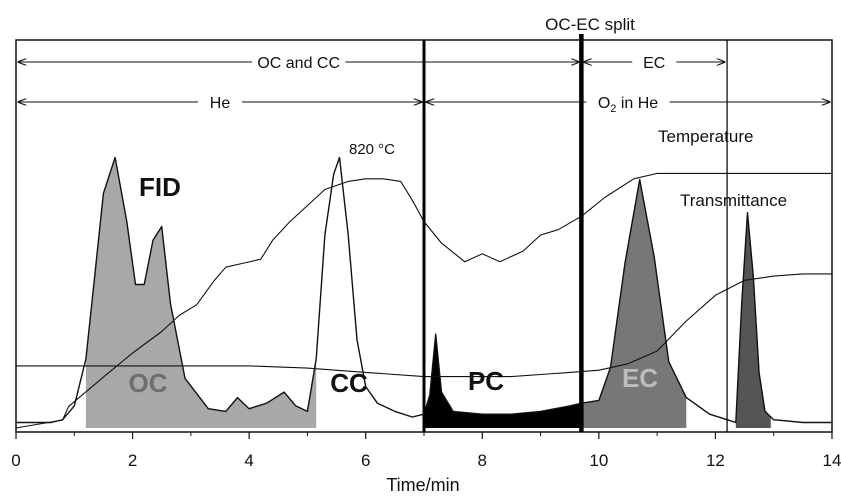 The height and width of the screenshot is (497, 841). I want to click on x-tick-label-4: 4, so click(248, 460).